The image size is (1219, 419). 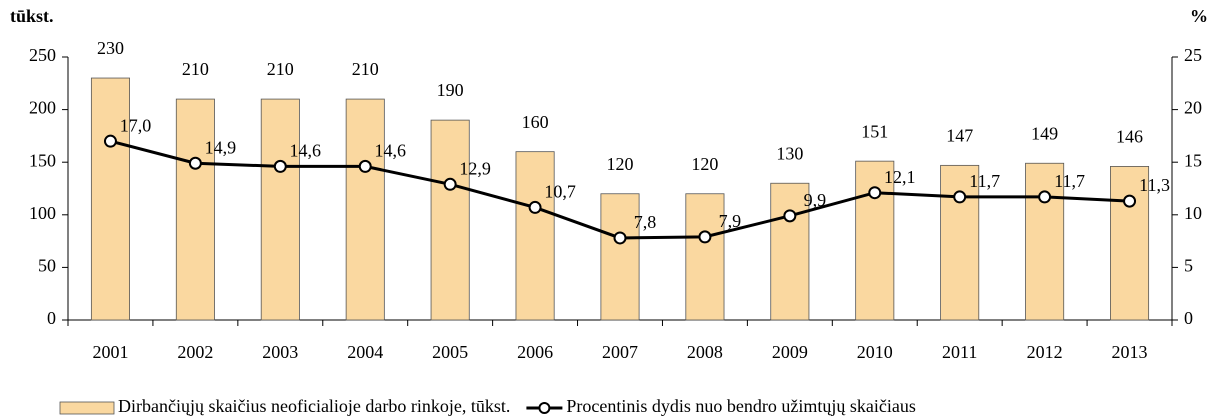 I want to click on y-tick-label: 50, so click(x=47, y=266).